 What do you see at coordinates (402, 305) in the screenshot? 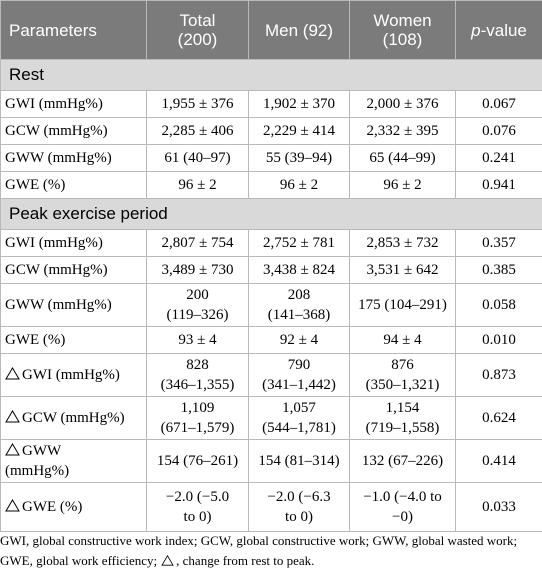
I see `cell-women: 175 (104–291)` at bounding box center [402, 305].